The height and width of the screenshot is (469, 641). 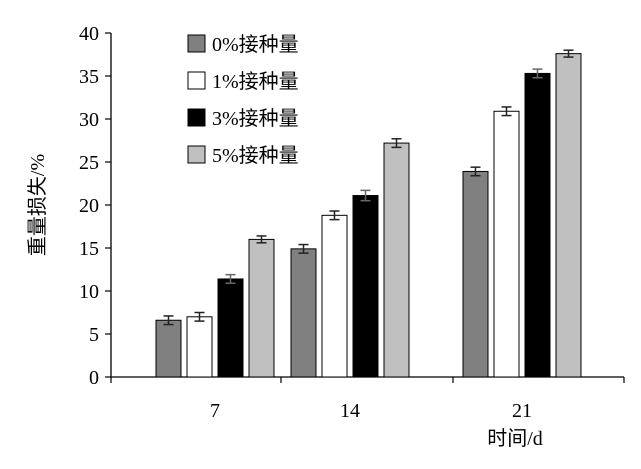 What do you see at coordinates (522, 411) in the screenshot?
I see `x-tick-label: 21` at bounding box center [522, 411].